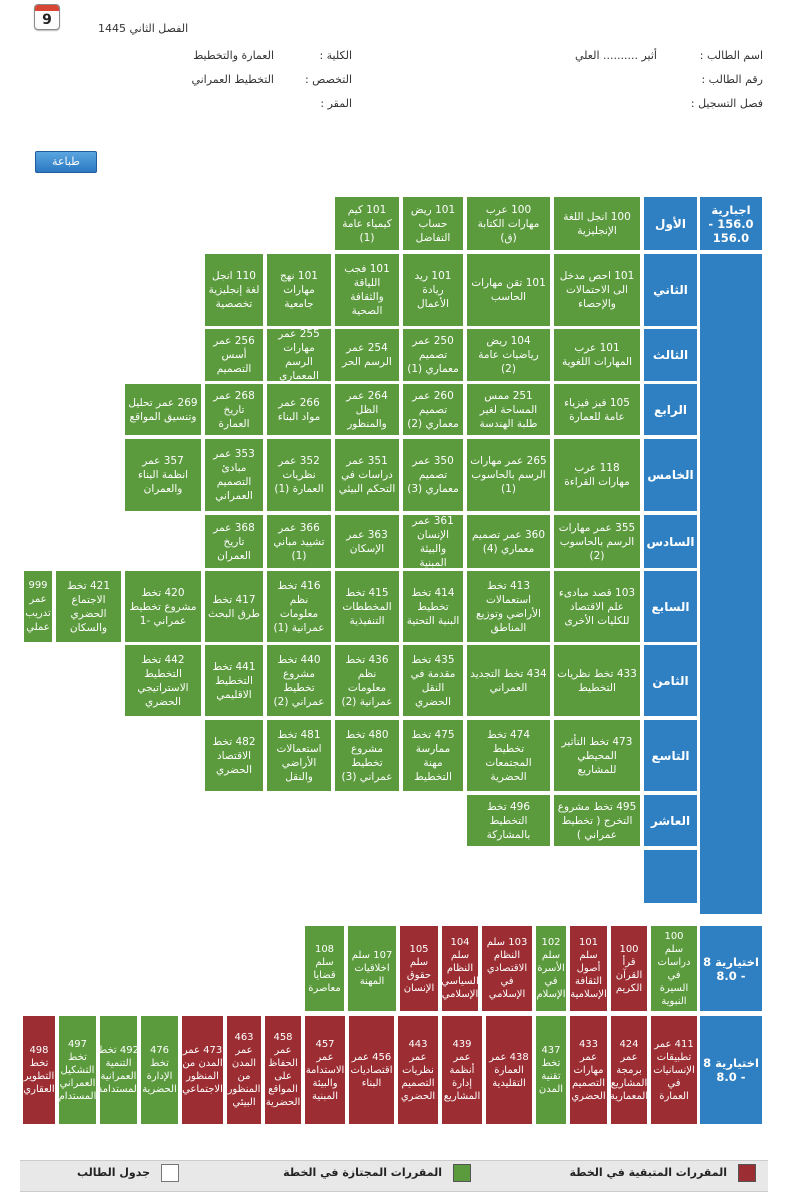 Image resolution: width=787 pixels, height=1200 pixels. I want to click on elective-course-cell: 473 عمر المدن من المنظور الاجتماعي, so click(202, 1070).